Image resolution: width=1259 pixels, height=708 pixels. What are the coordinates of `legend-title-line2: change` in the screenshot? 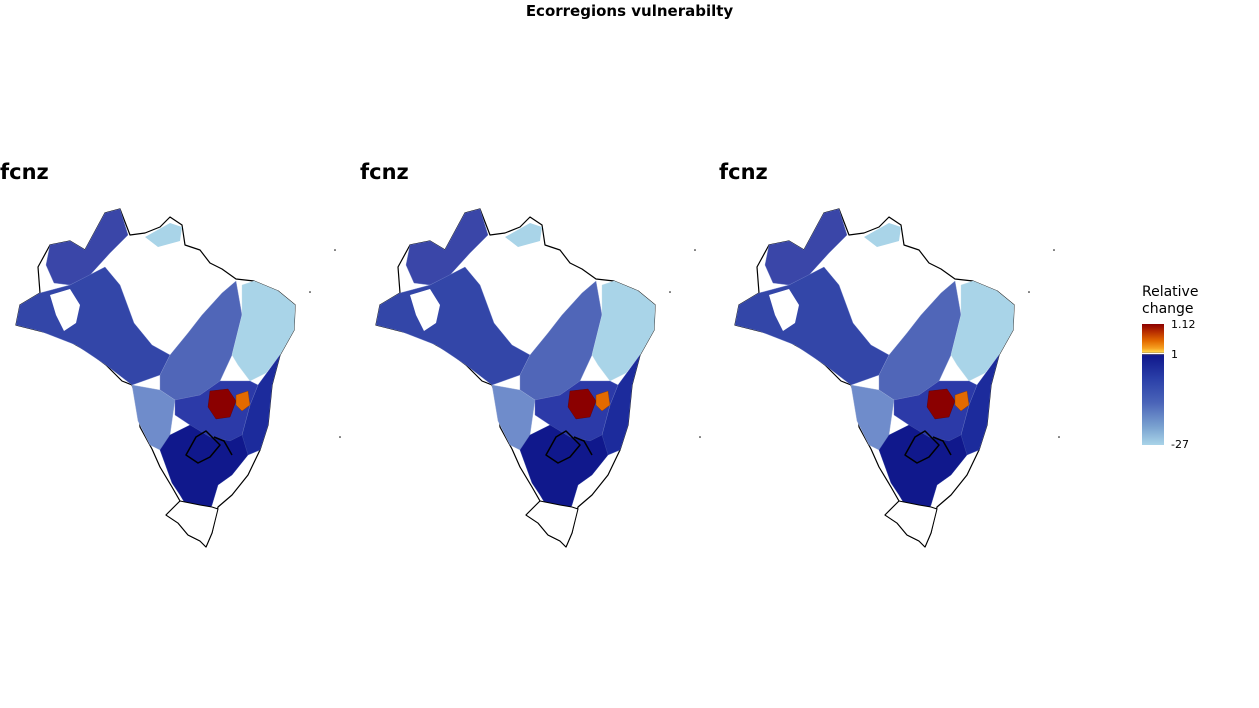 It's located at (1168, 309).